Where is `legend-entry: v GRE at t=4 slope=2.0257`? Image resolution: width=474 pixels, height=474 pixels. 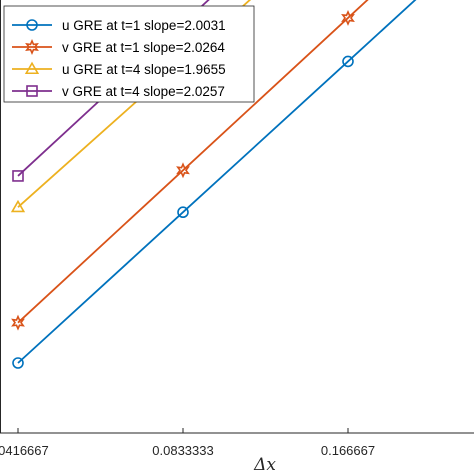 legend-entry: v GRE at t=4 slope=2.0257 is located at coordinates (143, 91).